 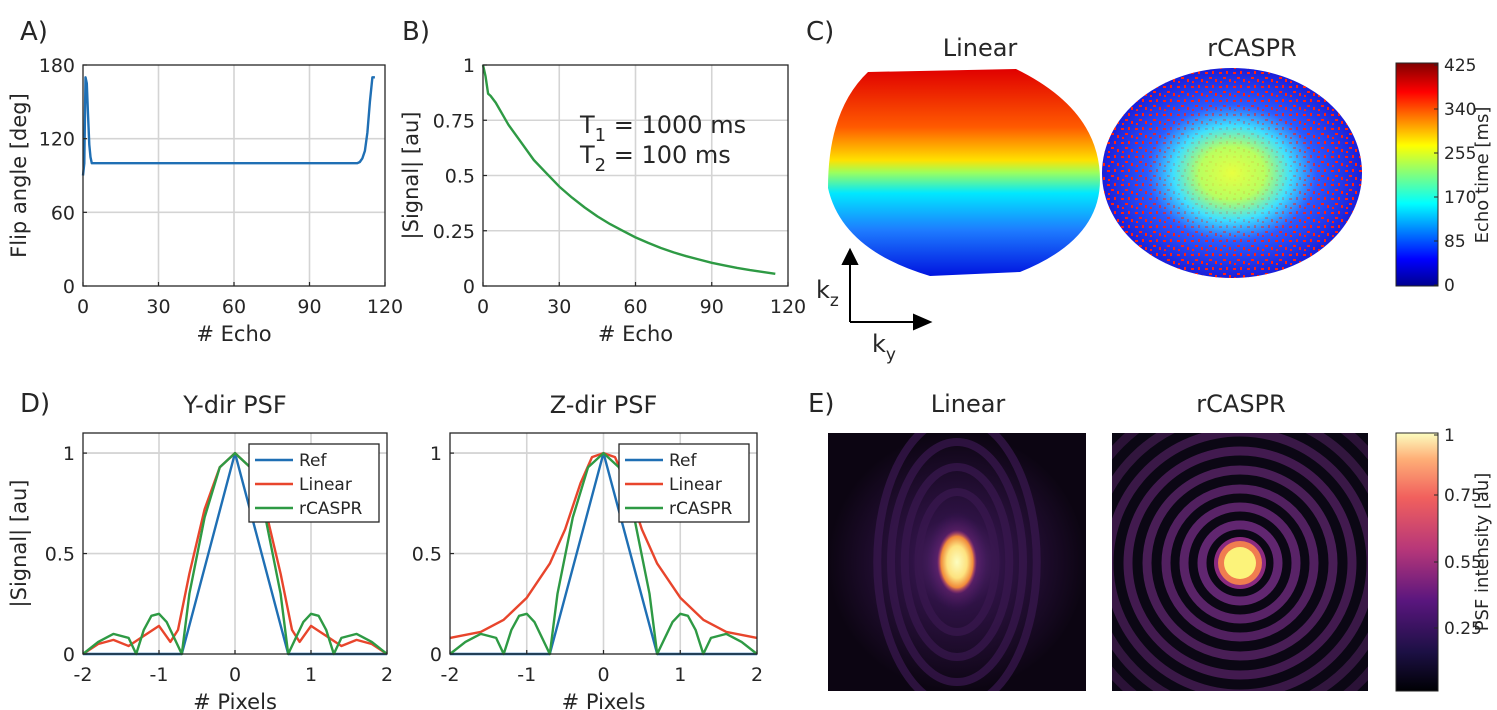 I want to click on panel-label-e: E), so click(x=821, y=404).